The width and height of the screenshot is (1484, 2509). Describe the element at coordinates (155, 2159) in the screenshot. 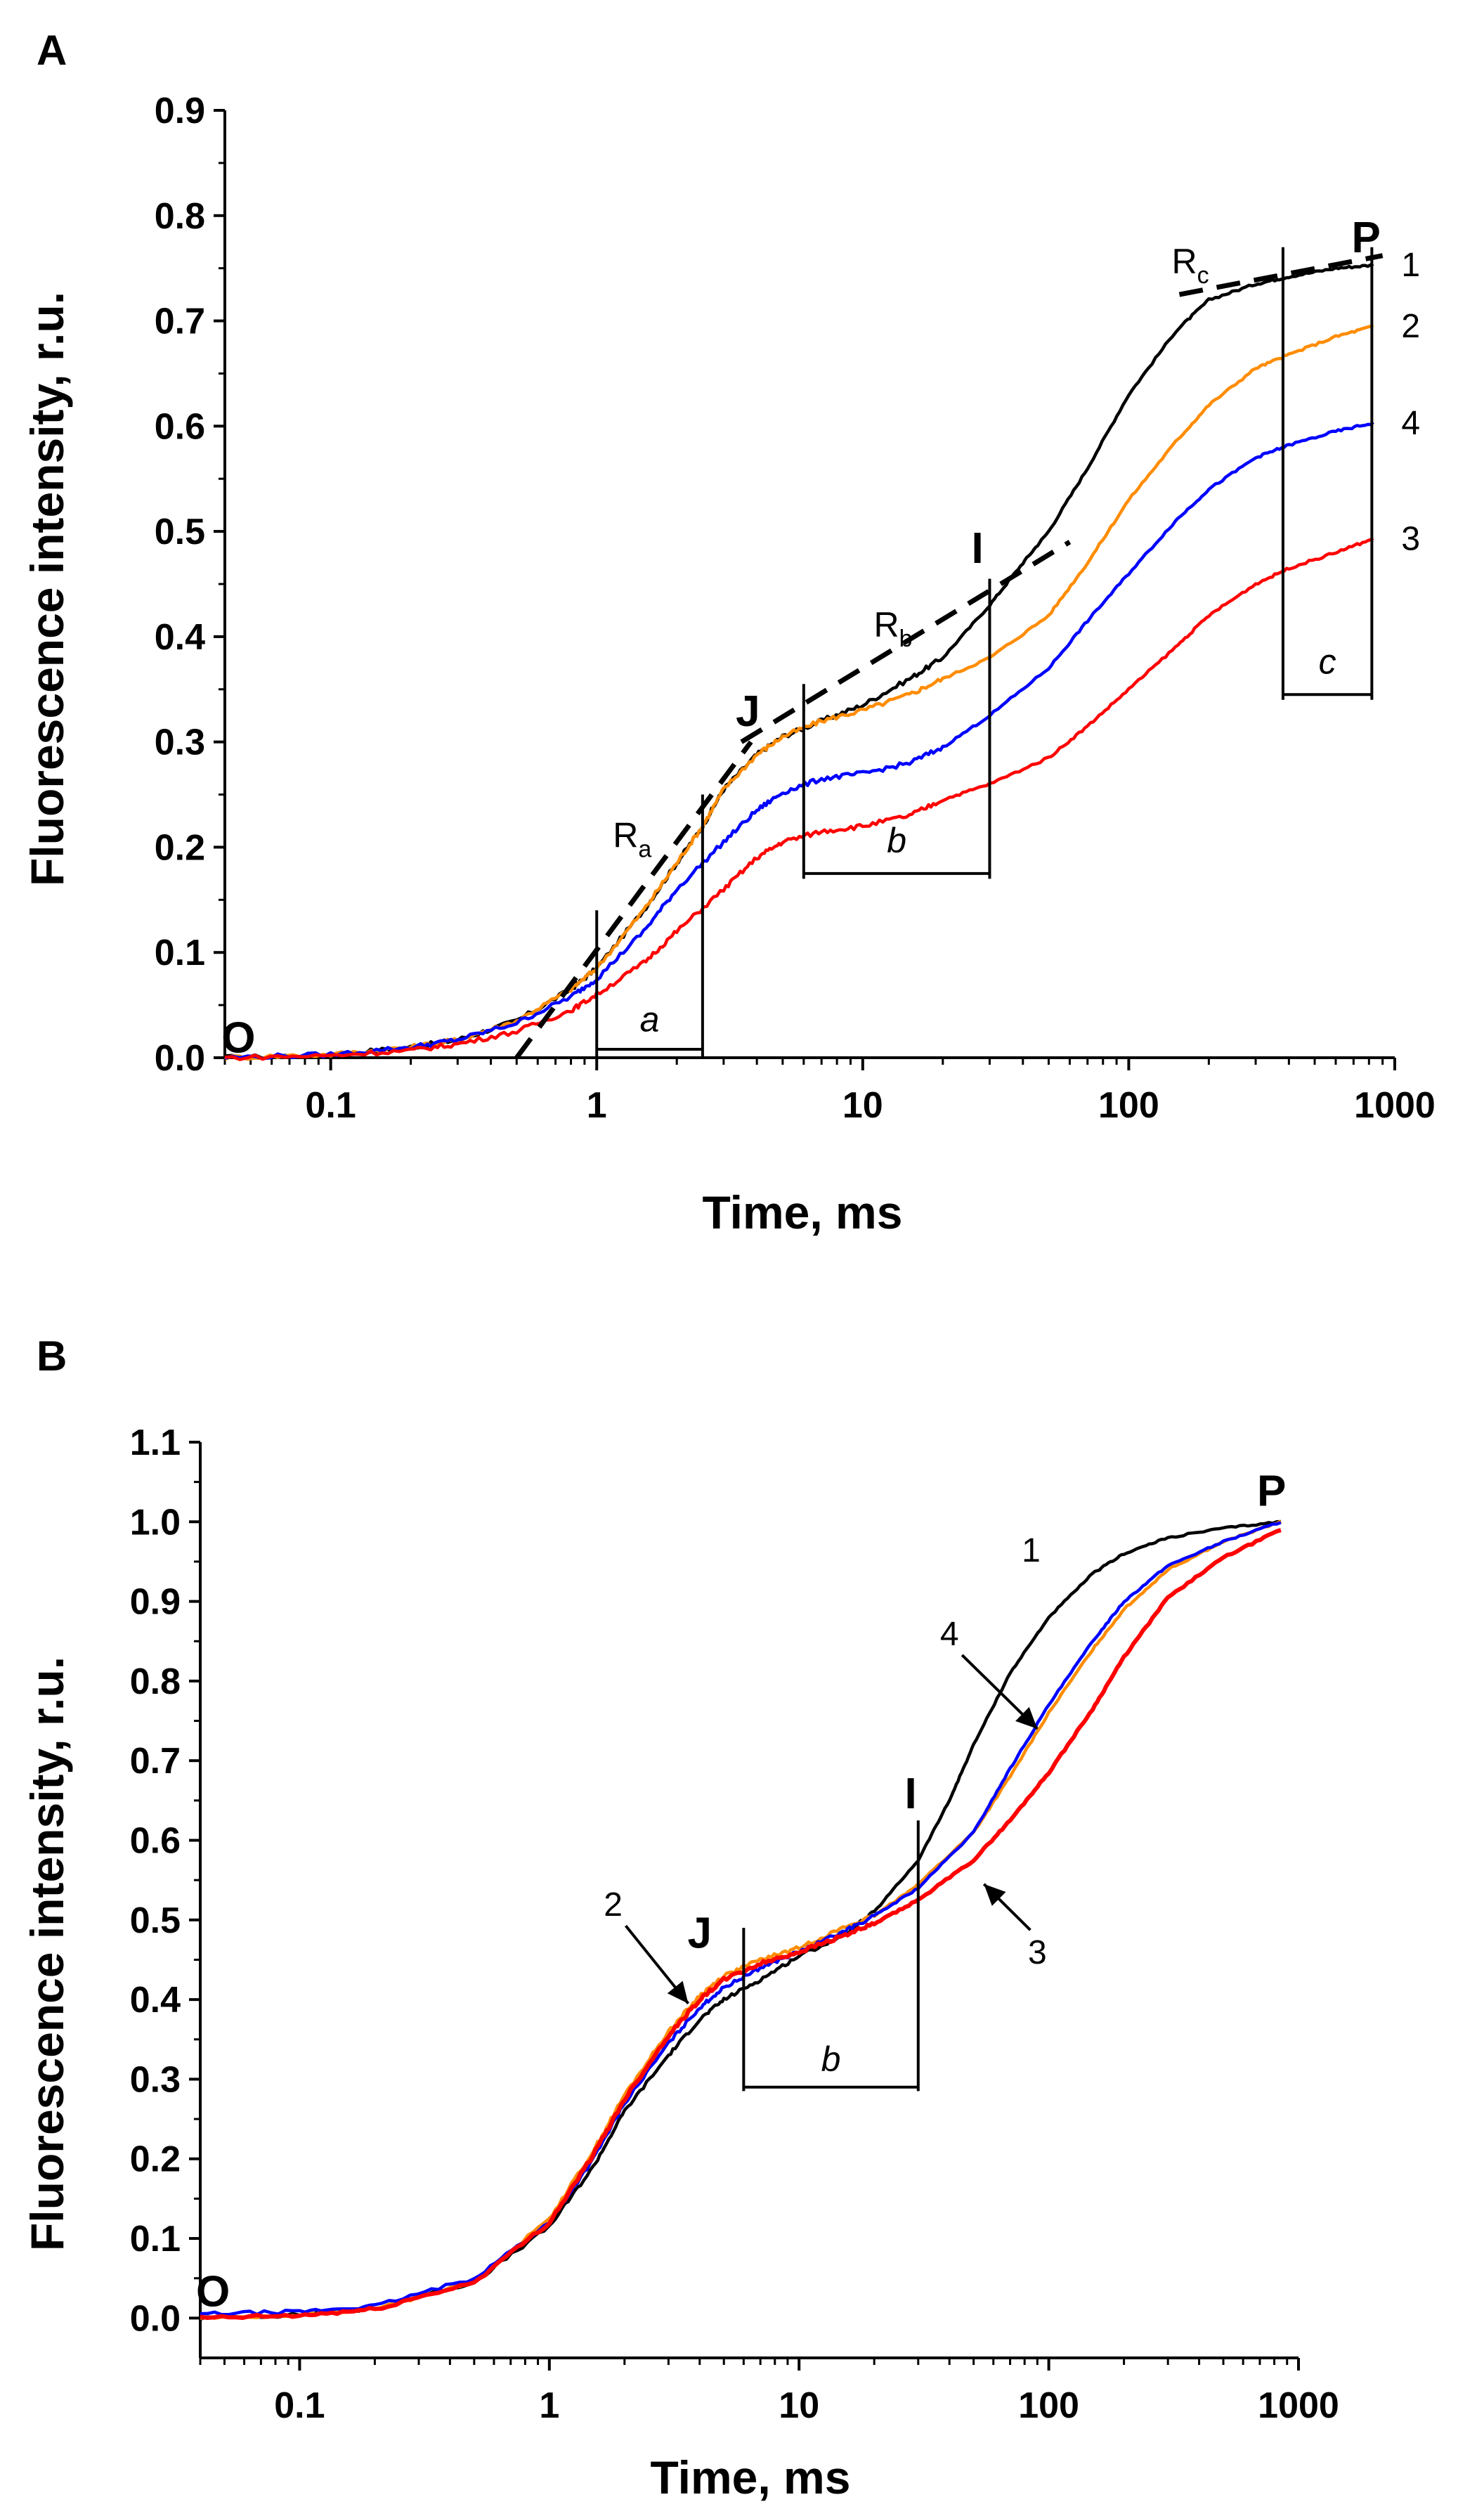

I see `panel-b-y-tick-label: 0.2` at that location.